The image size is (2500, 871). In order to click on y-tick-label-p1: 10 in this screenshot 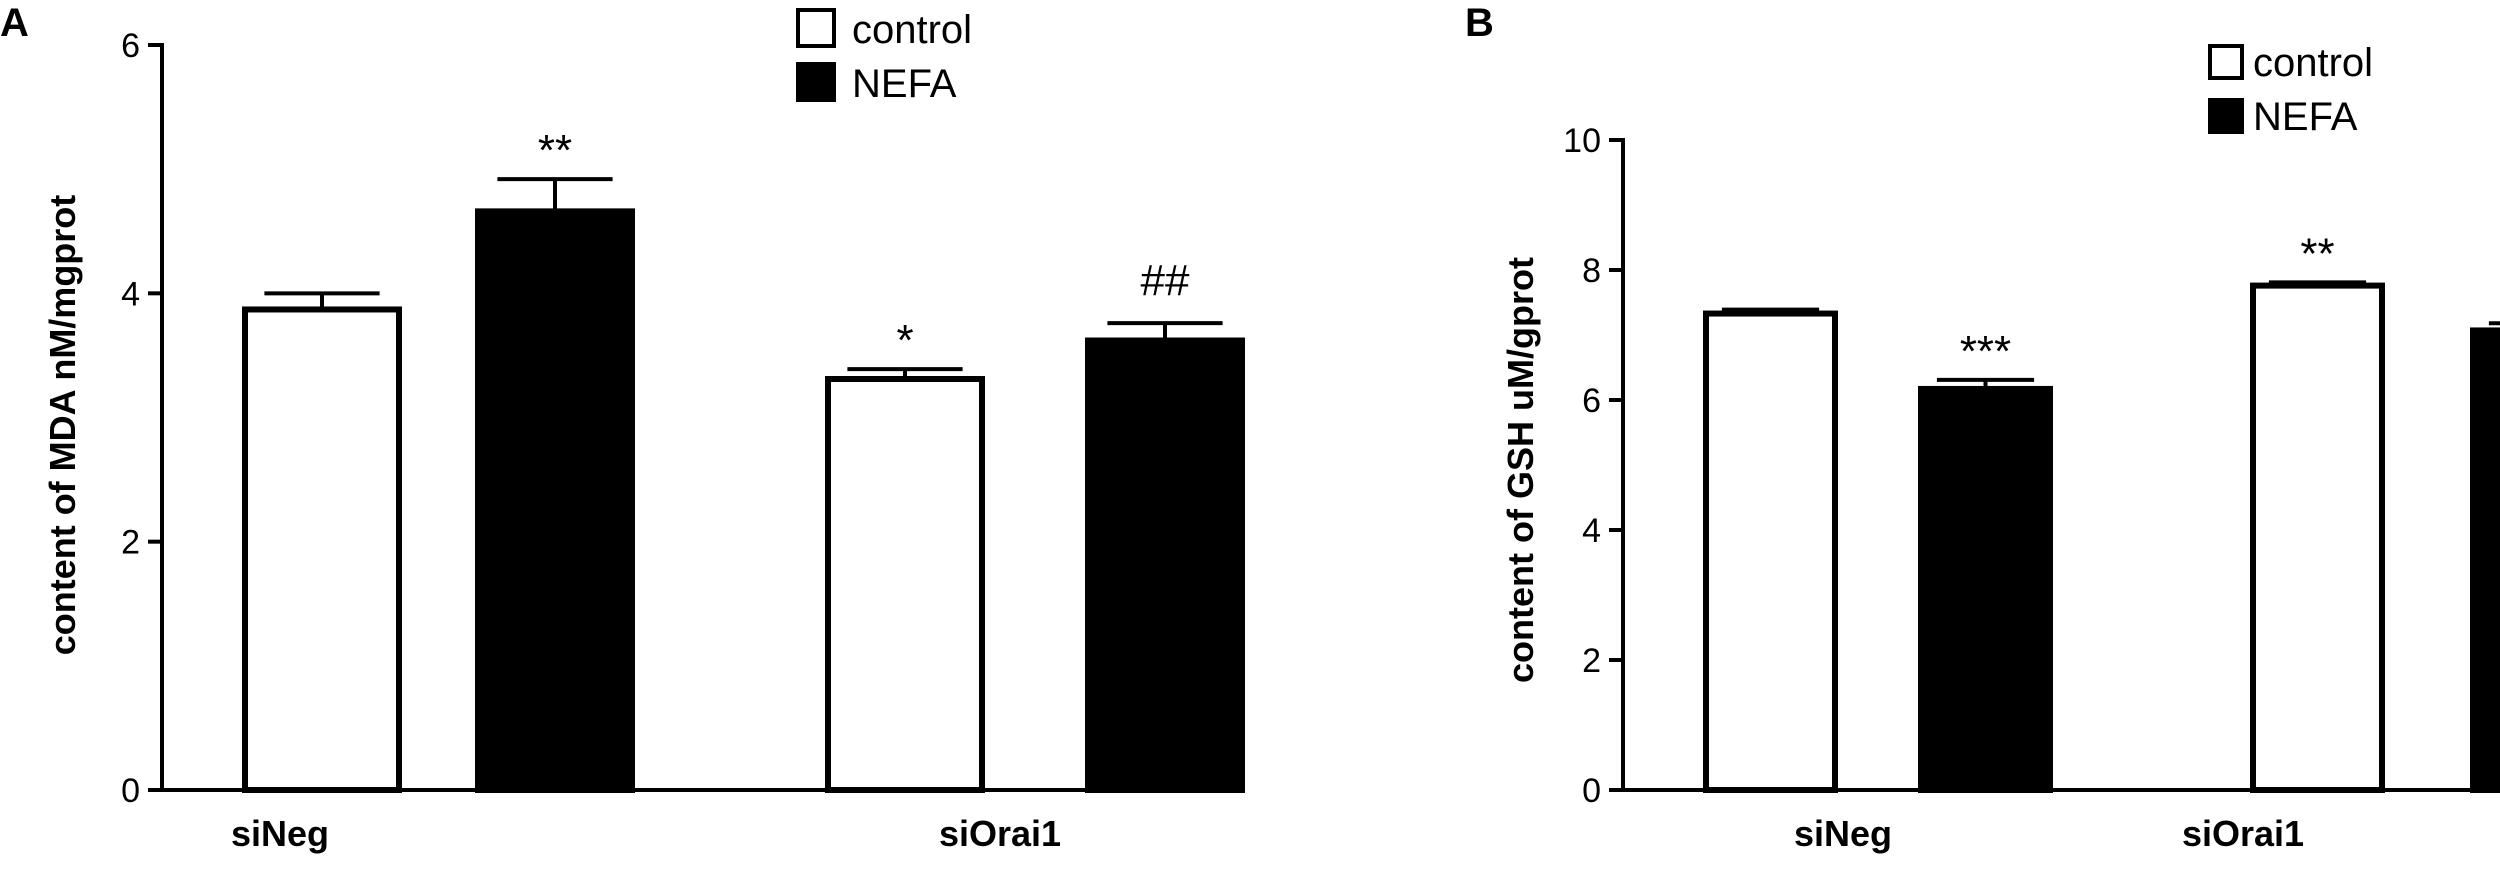, I will do `click(1582, 141)`.